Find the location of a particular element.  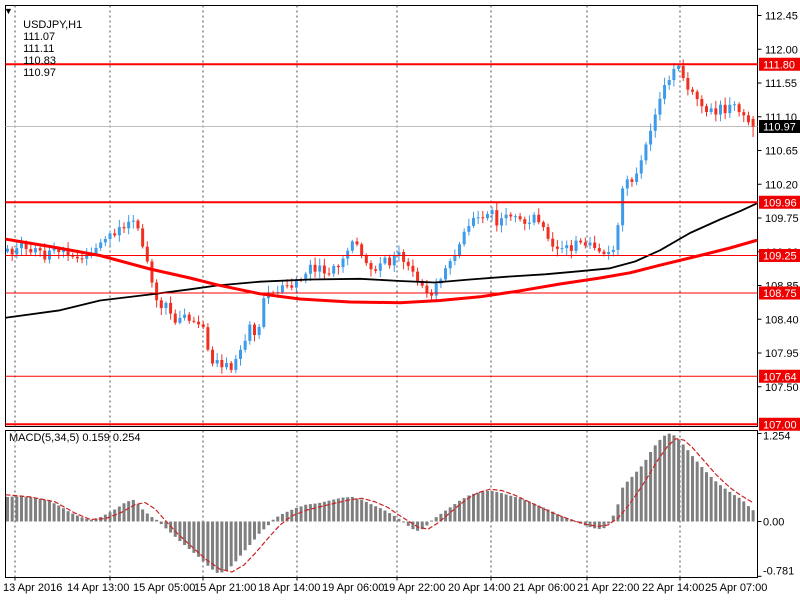

time-tick-label: 13 Apr 2016 is located at coordinates (32, 588).